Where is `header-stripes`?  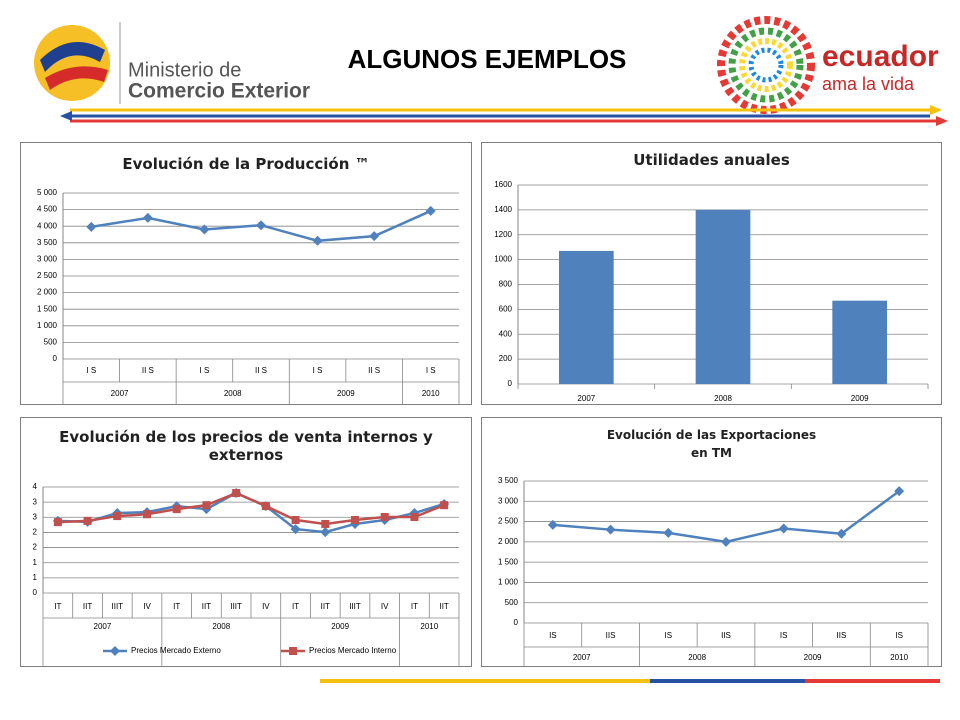 header-stripes is located at coordinates (504, 115).